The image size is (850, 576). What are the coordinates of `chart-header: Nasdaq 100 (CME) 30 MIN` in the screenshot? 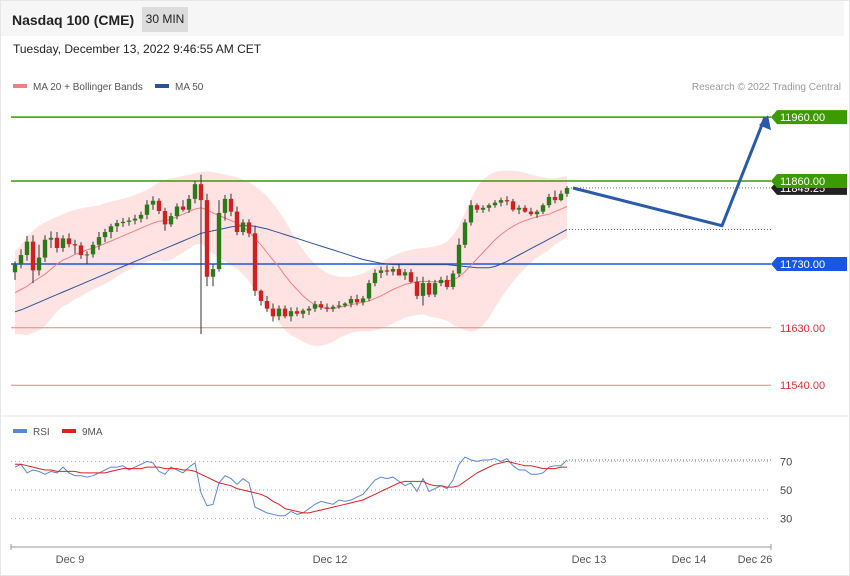 It's located at (422, 18).